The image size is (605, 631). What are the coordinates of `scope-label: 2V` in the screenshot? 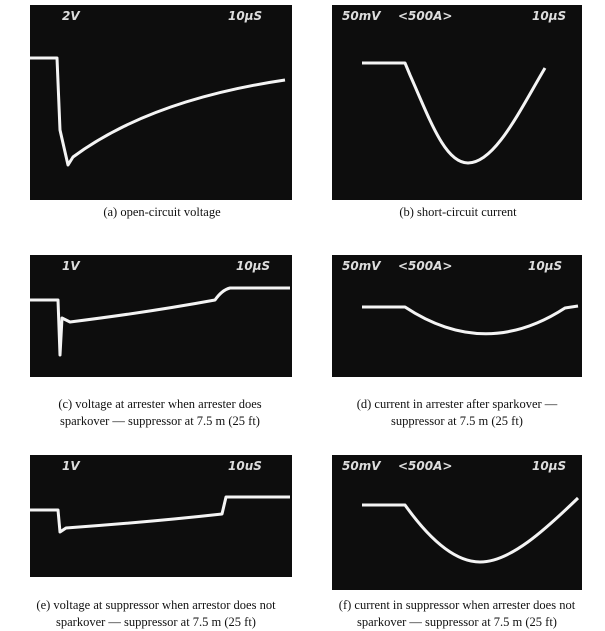 It's located at (71, 16).